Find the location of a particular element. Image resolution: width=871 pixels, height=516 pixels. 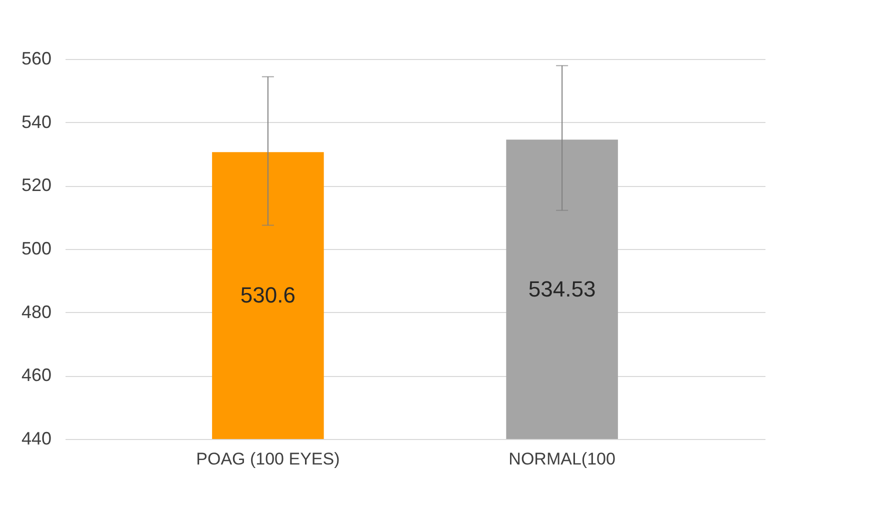

data-label: 530.6 is located at coordinates (268, 295).